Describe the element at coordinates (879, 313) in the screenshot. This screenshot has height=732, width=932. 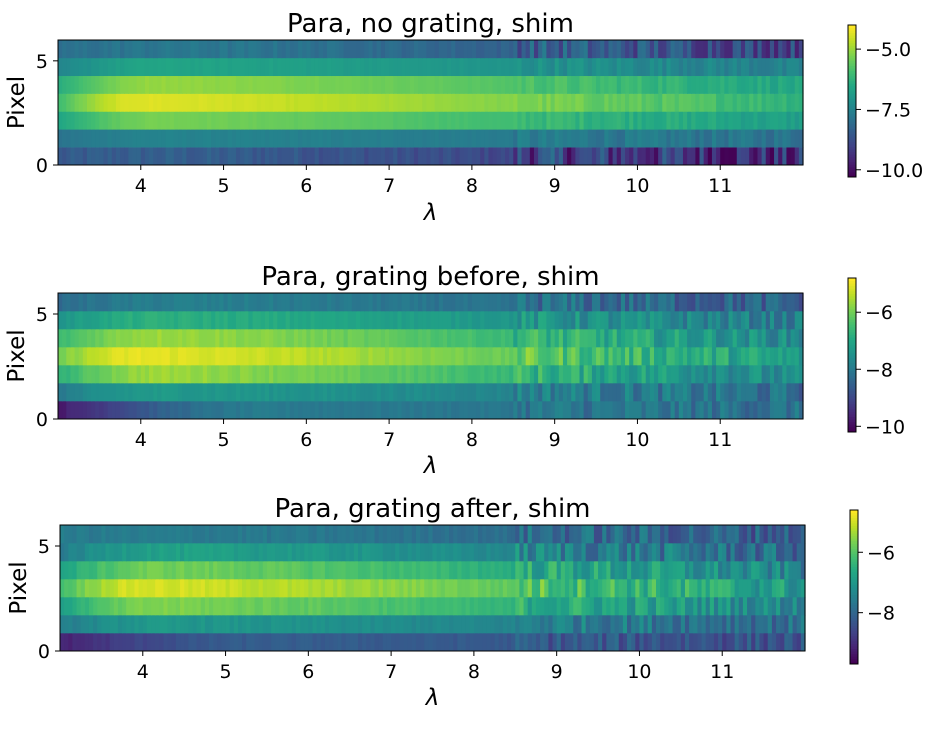
I see `colorbar-tick-label: −6` at that location.